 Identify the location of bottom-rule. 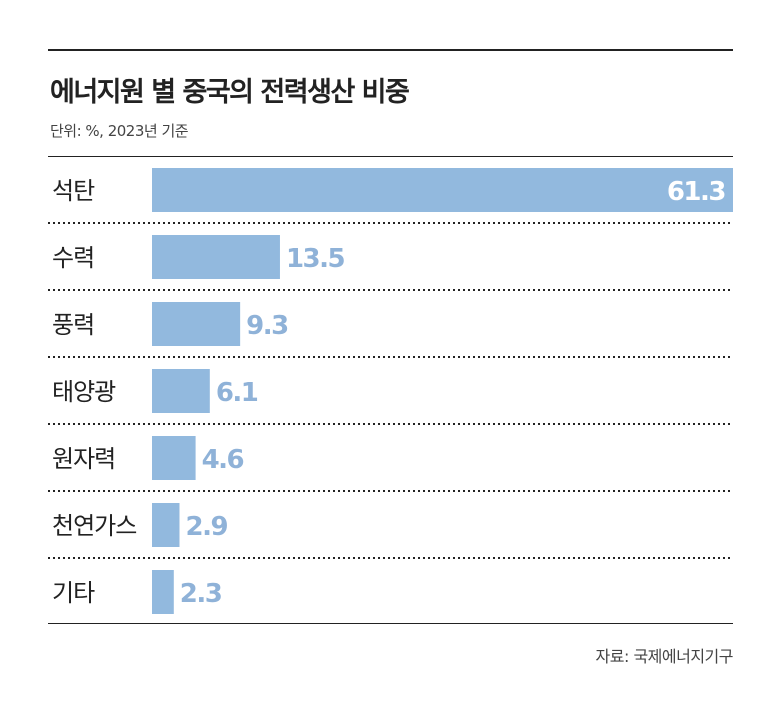
(390, 623).